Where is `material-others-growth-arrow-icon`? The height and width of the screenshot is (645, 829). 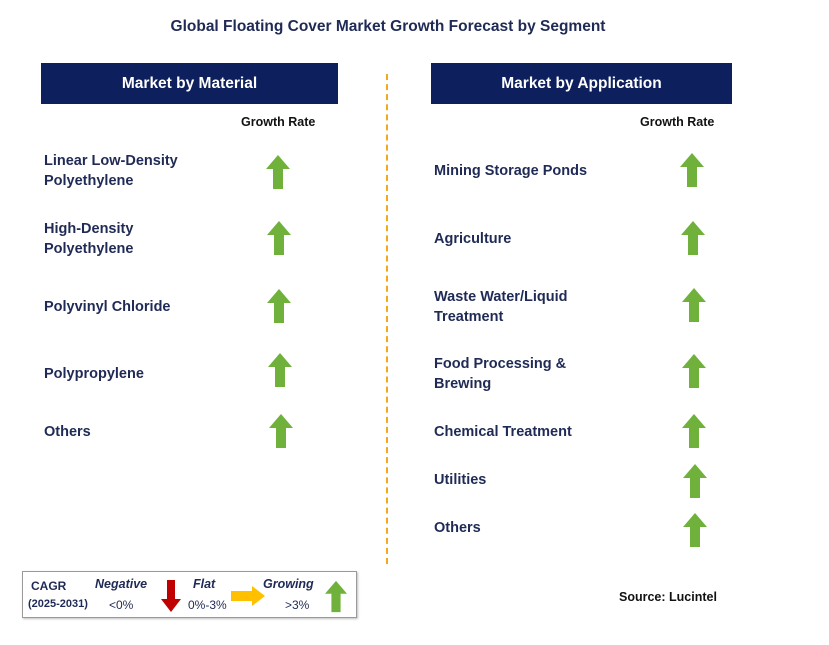 material-others-growth-arrow-icon is located at coordinates (281, 431).